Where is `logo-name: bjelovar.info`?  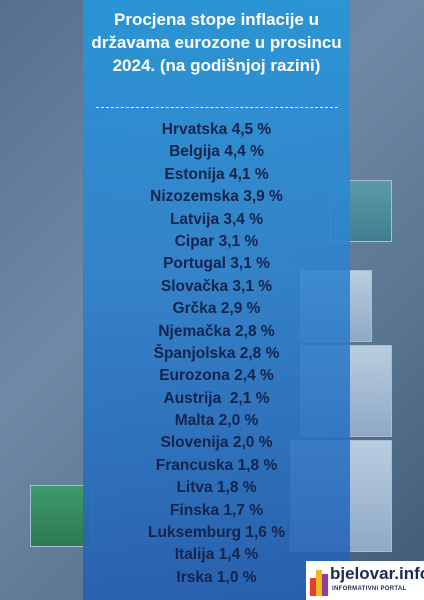 logo-name: bjelovar.info is located at coordinates (377, 573).